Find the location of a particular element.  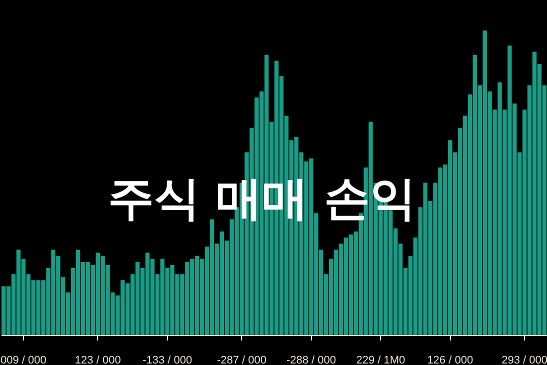

x-tick-label: -133 / 000 is located at coordinates (167, 359).